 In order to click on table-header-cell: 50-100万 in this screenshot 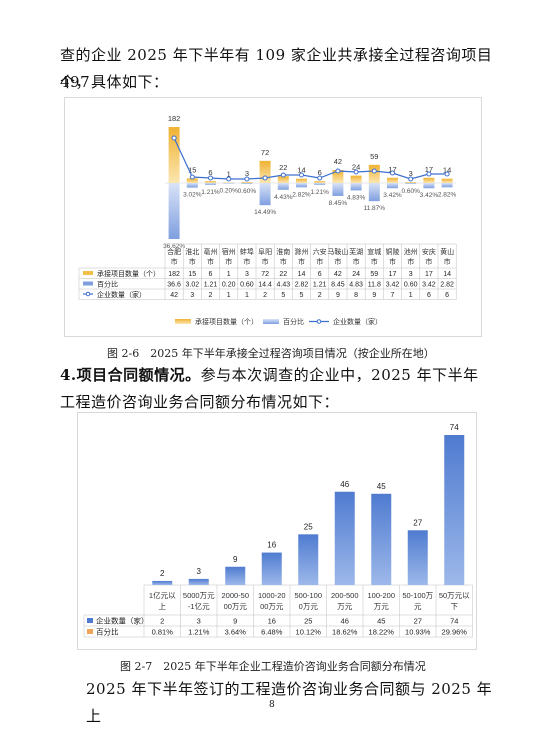, I will do `click(417, 595)`.